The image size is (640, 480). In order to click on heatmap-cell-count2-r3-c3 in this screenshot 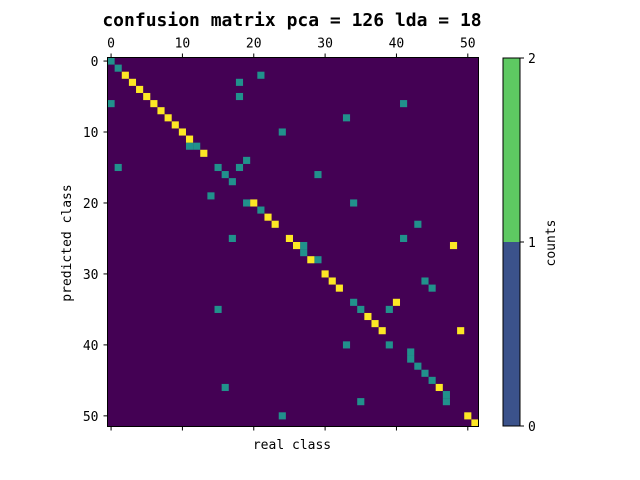, I will do `click(132, 82)`.